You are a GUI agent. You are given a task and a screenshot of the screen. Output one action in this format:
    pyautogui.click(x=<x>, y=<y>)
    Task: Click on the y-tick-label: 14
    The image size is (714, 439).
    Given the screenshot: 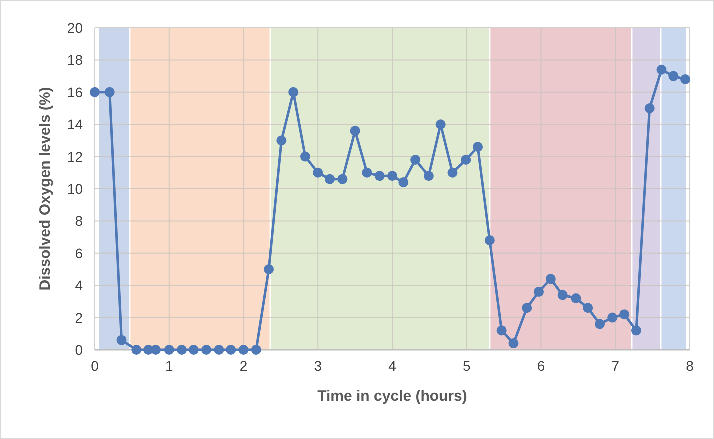 What is the action you would take?
    pyautogui.click(x=75, y=124)
    